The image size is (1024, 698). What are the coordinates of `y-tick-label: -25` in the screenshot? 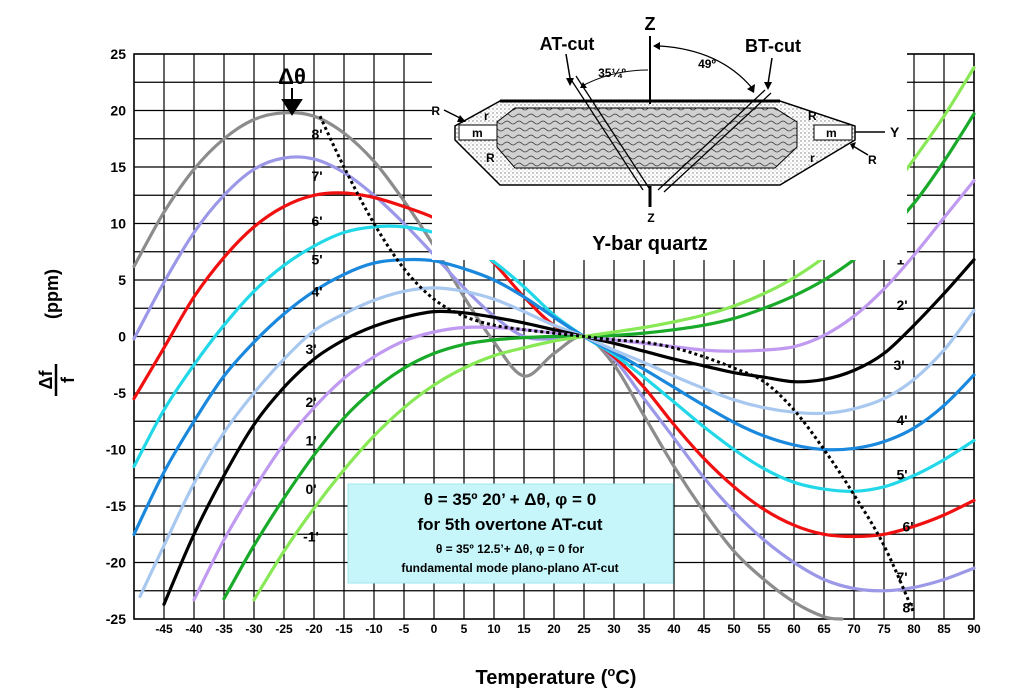 It's located at (116, 619).